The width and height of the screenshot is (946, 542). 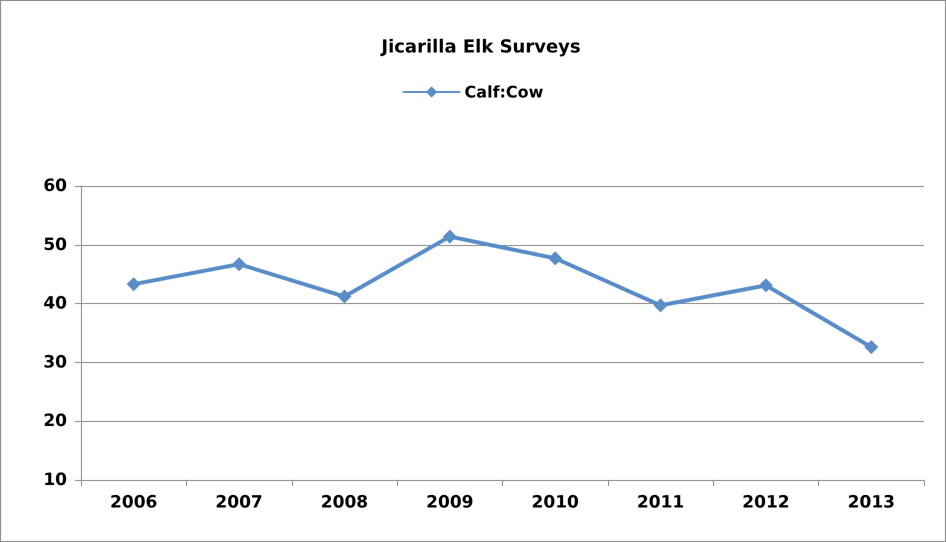 I want to click on x-tick-label: 2009, so click(x=450, y=502).